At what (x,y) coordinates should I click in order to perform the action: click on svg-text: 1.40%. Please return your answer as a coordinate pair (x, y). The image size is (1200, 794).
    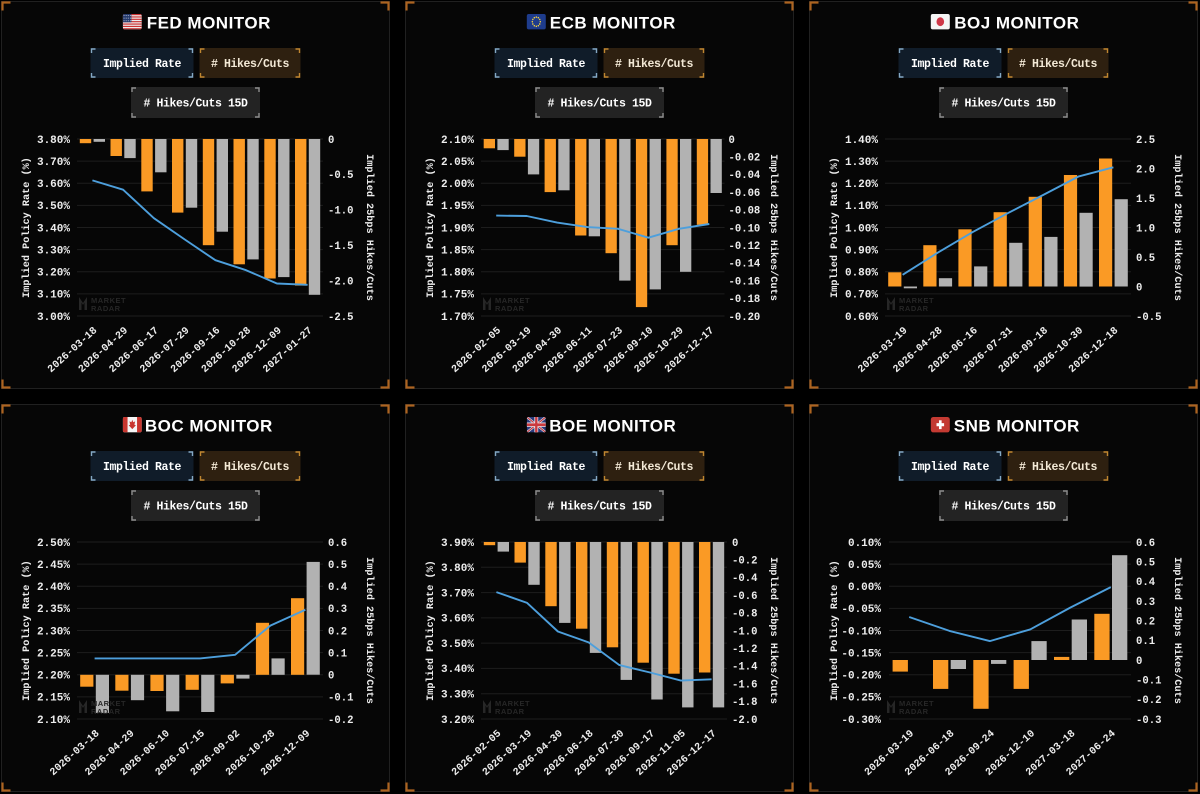
    Looking at the image, I should click on (861, 141).